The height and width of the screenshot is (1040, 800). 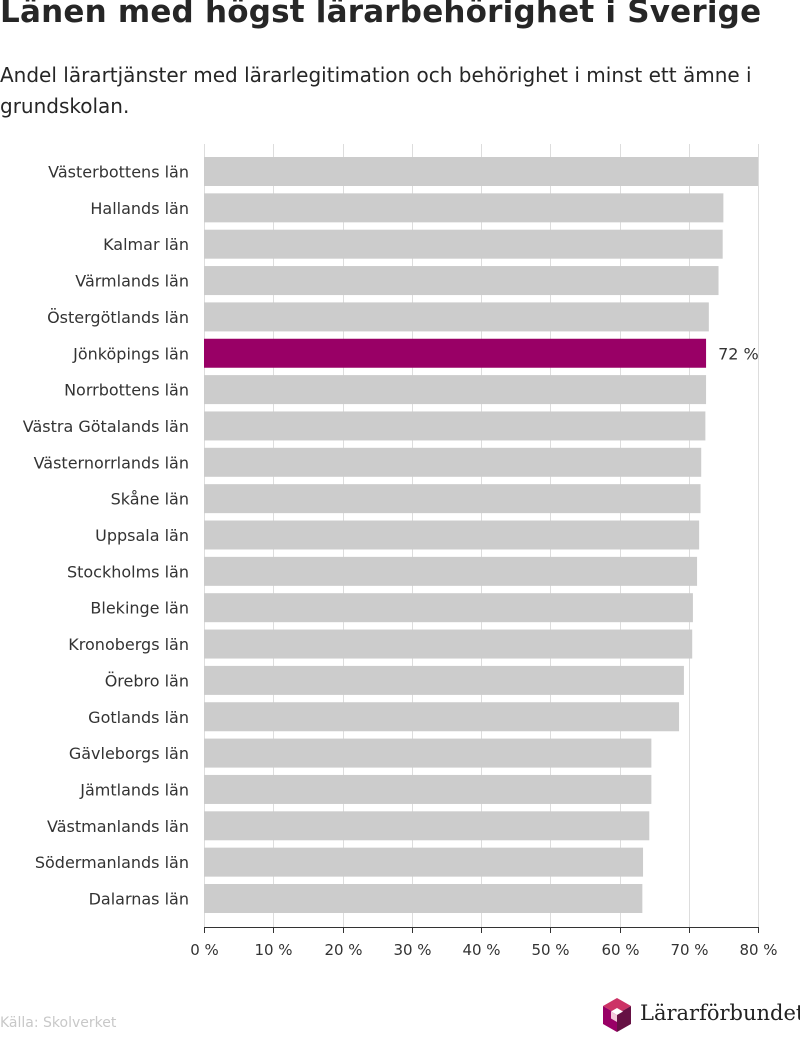 I want to click on hexagon-logo-icon, so click(x=617, y=1015).